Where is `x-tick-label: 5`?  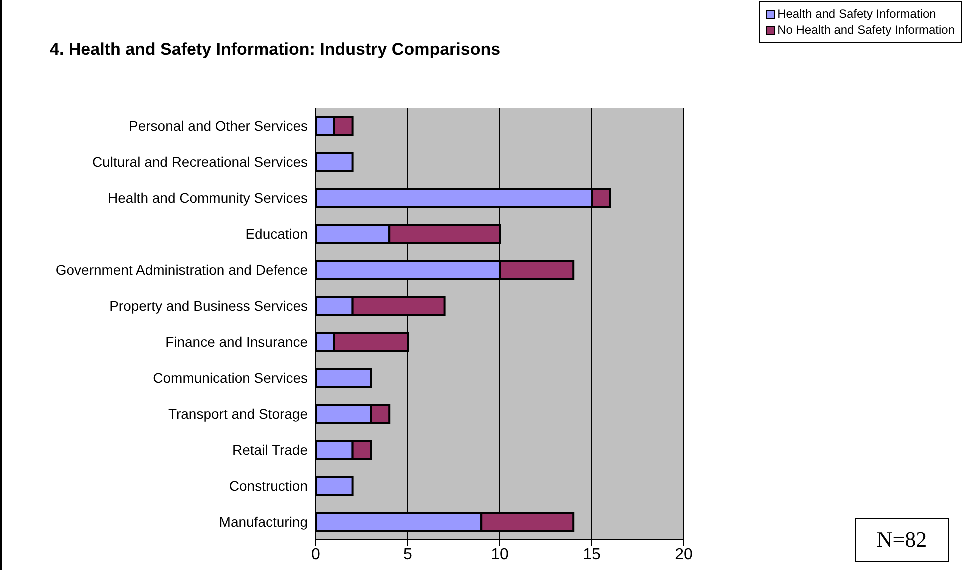 x-tick-label: 5 is located at coordinates (408, 555).